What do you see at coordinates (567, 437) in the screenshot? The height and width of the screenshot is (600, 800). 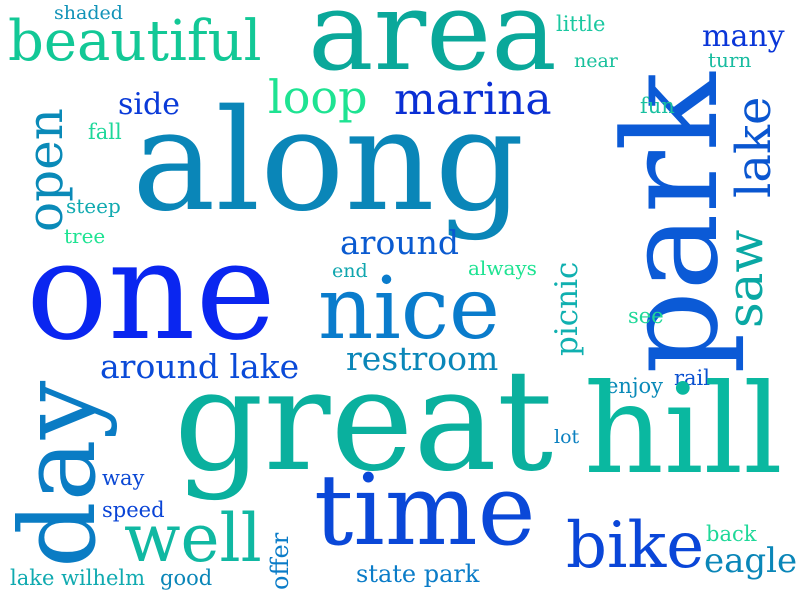 I see `word-lot: lot` at bounding box center [567, 437].